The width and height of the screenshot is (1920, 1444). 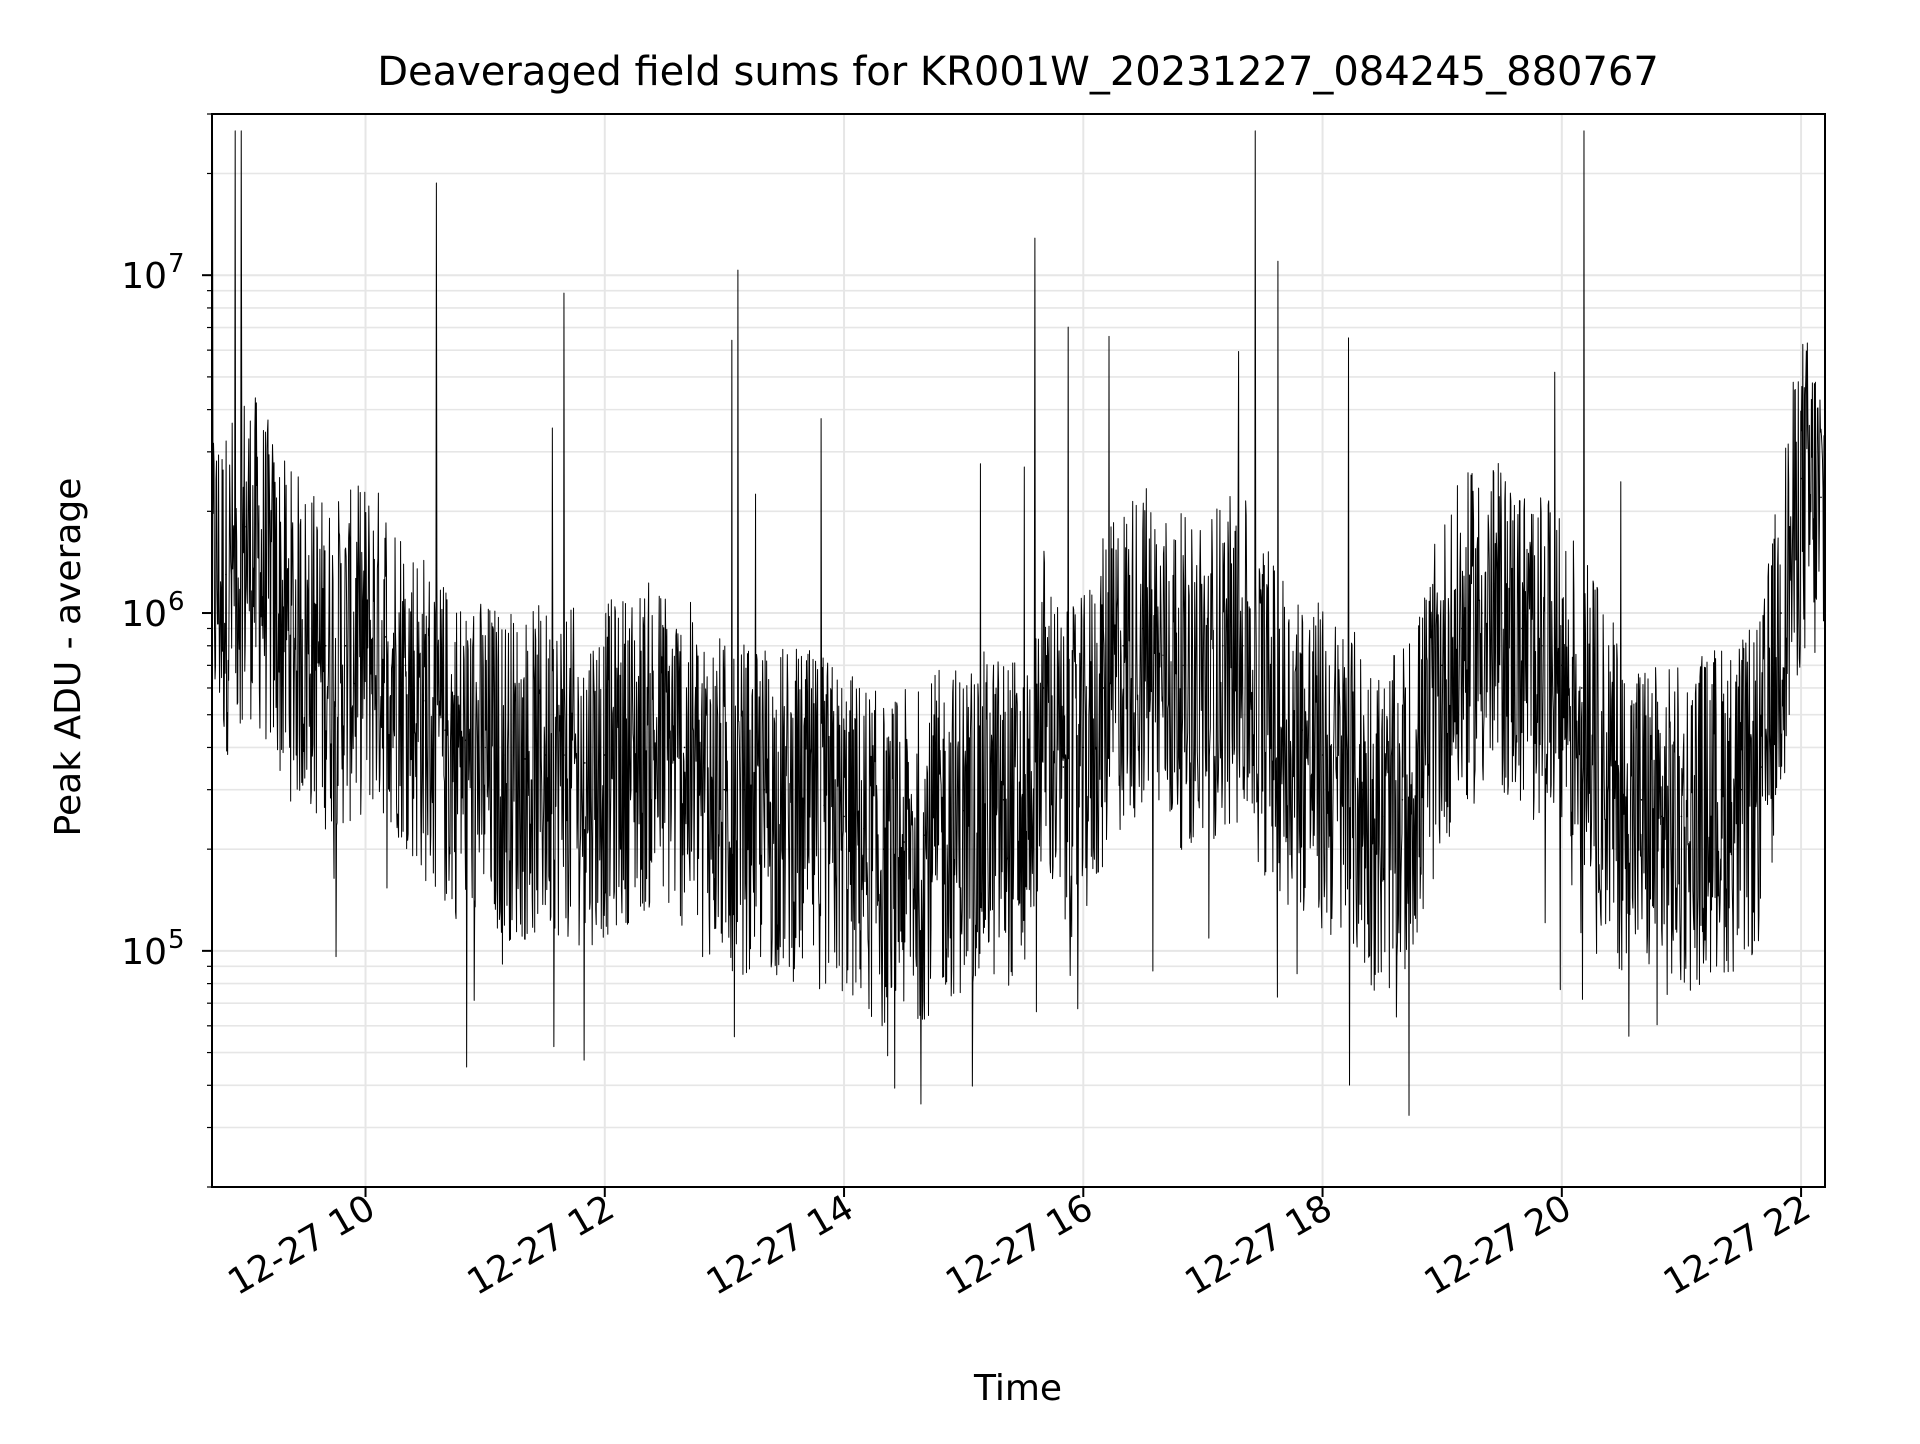 I want to click on x-tick-label: 12-27 20, so click(x=1498, y=1245).